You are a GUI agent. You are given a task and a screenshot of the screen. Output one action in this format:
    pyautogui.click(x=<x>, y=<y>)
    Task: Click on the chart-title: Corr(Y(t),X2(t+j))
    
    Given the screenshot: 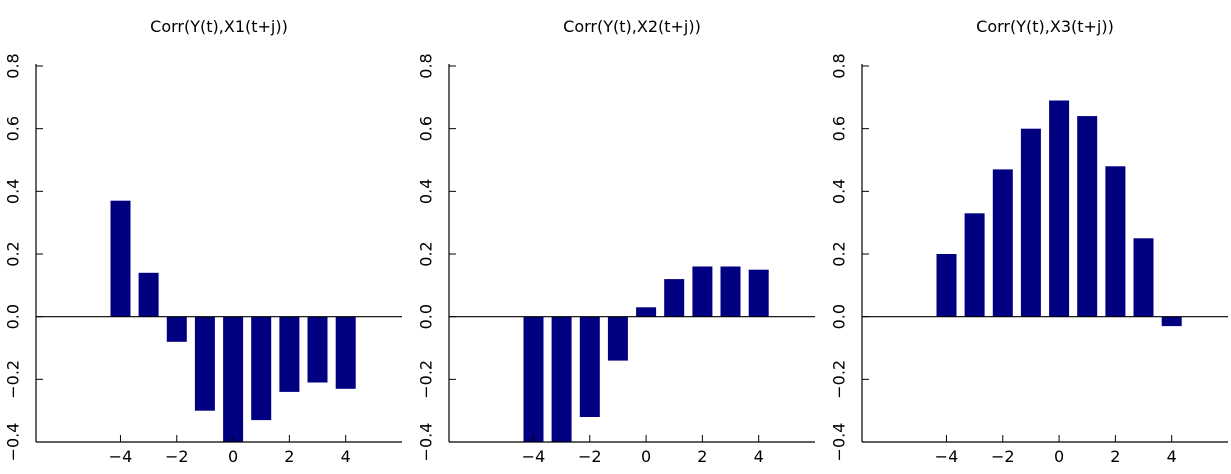 What is the action you would take?
    pyautogui.click(x=632, y=26)
    